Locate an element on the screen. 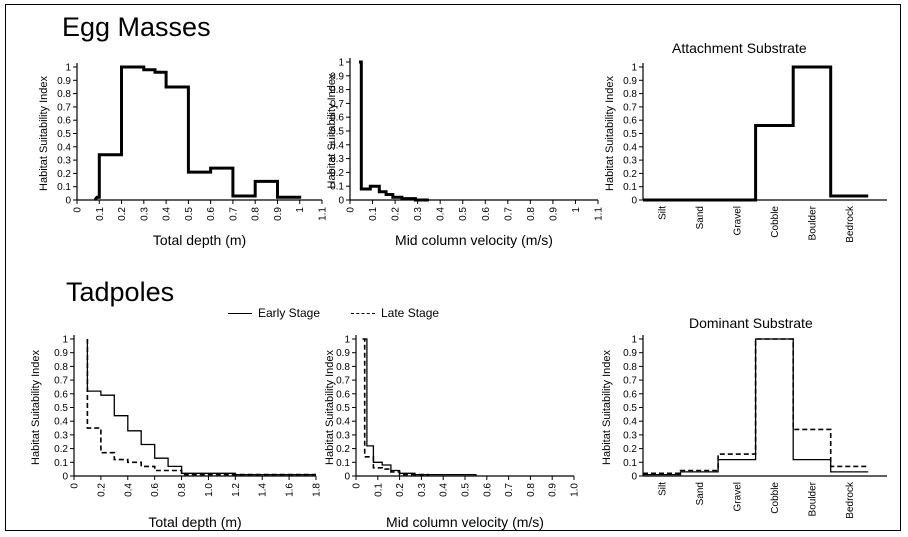 This screenshot has width=908, height=537. category-label: Boulder is located at coordinates (812, 498).